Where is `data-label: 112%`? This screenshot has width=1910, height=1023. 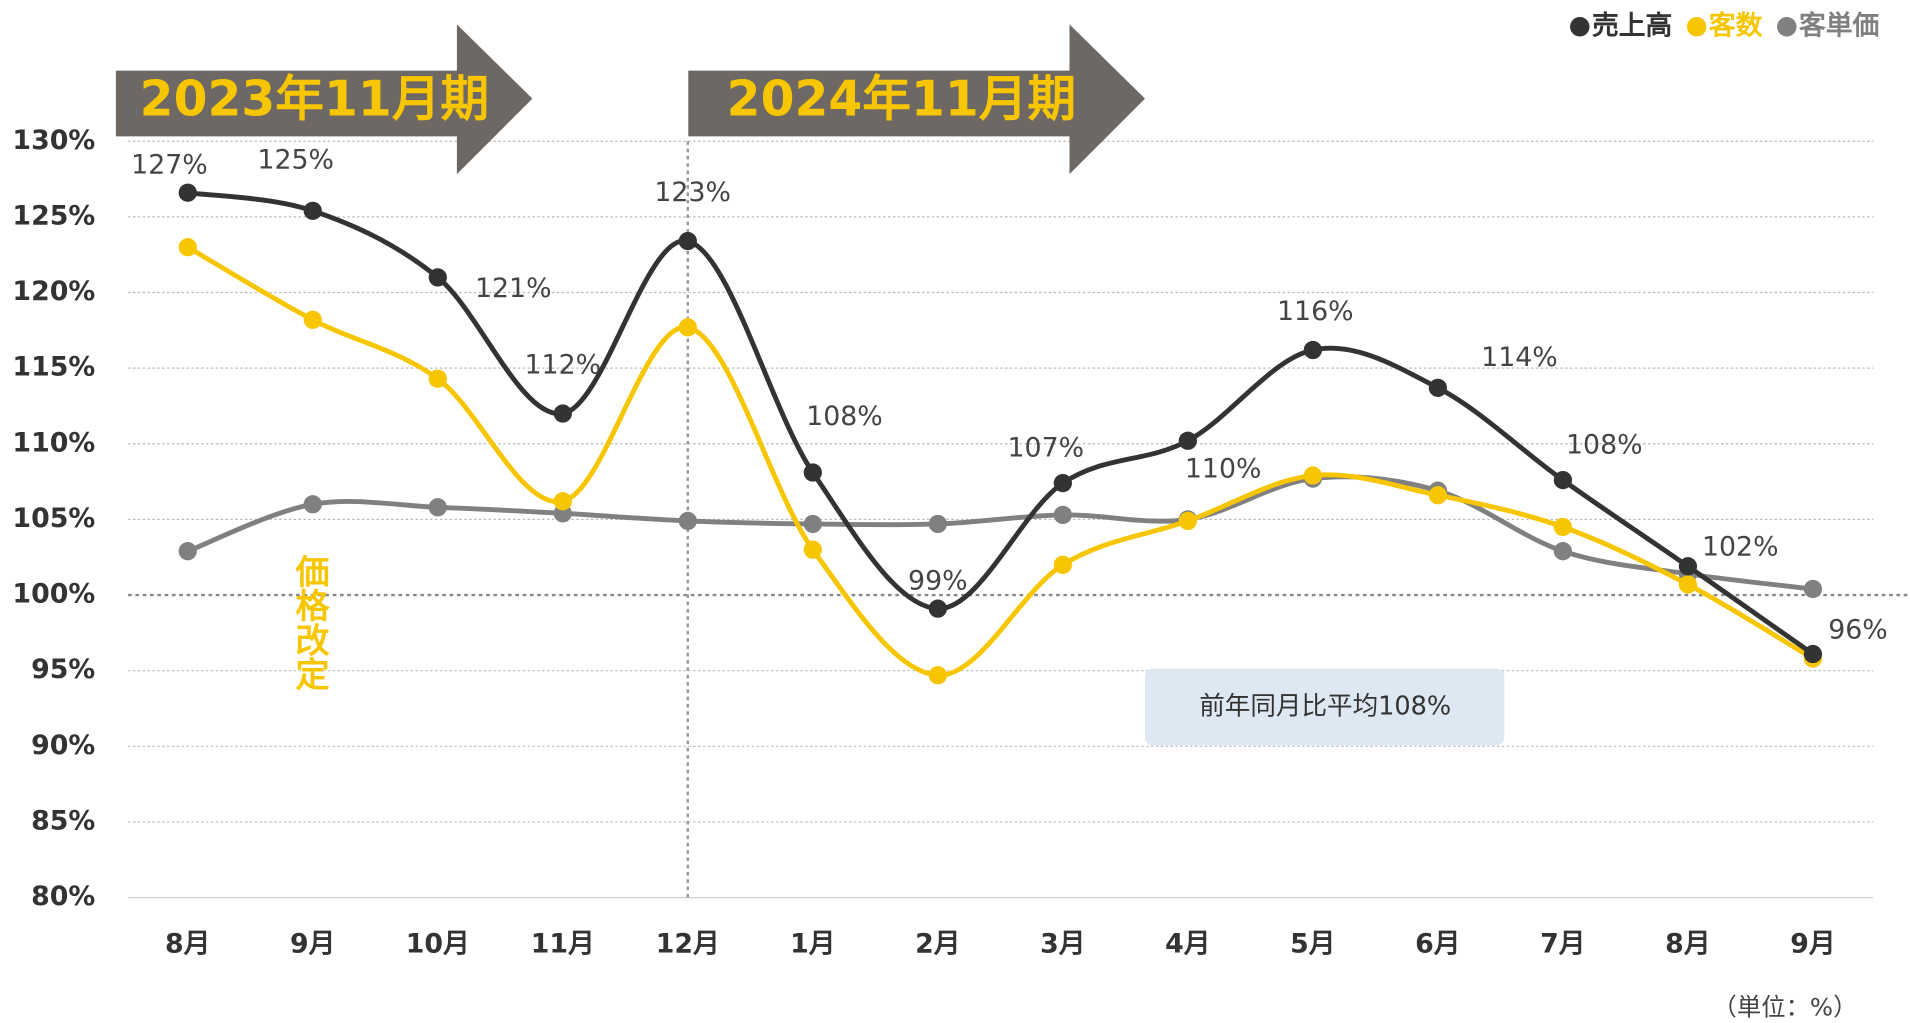 data-label: 112% is located at coordinates (563, 365).